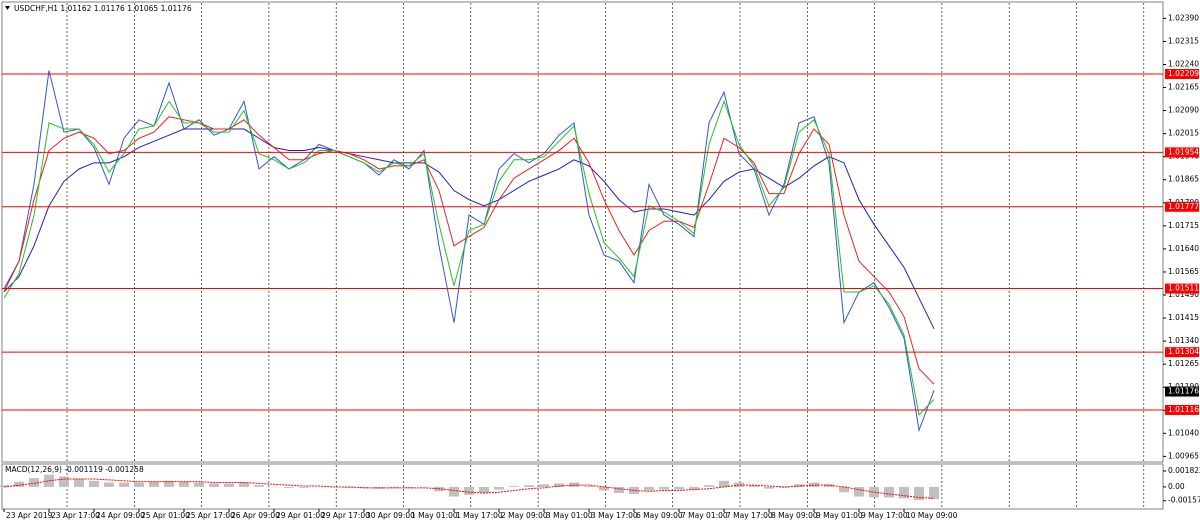  I want to click on level-label: 1.02209, so click(1183, 73).